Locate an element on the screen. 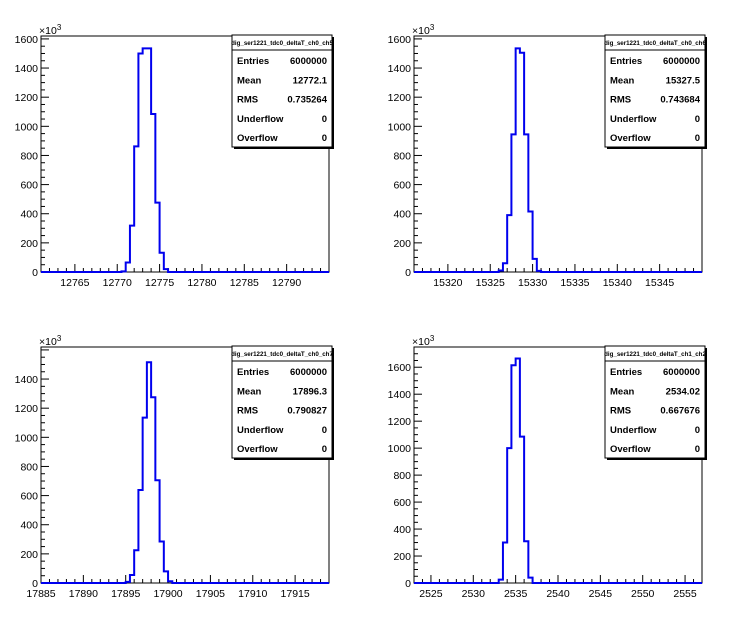  stats-value: 15327.5 is located at coordinates (683, 80).